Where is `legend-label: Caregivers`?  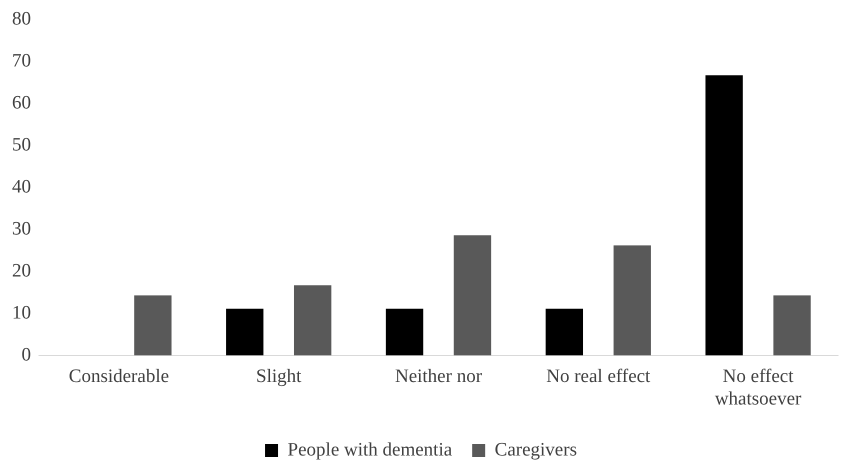 legend-label: Caregivers is located at coordinates (535, 449).